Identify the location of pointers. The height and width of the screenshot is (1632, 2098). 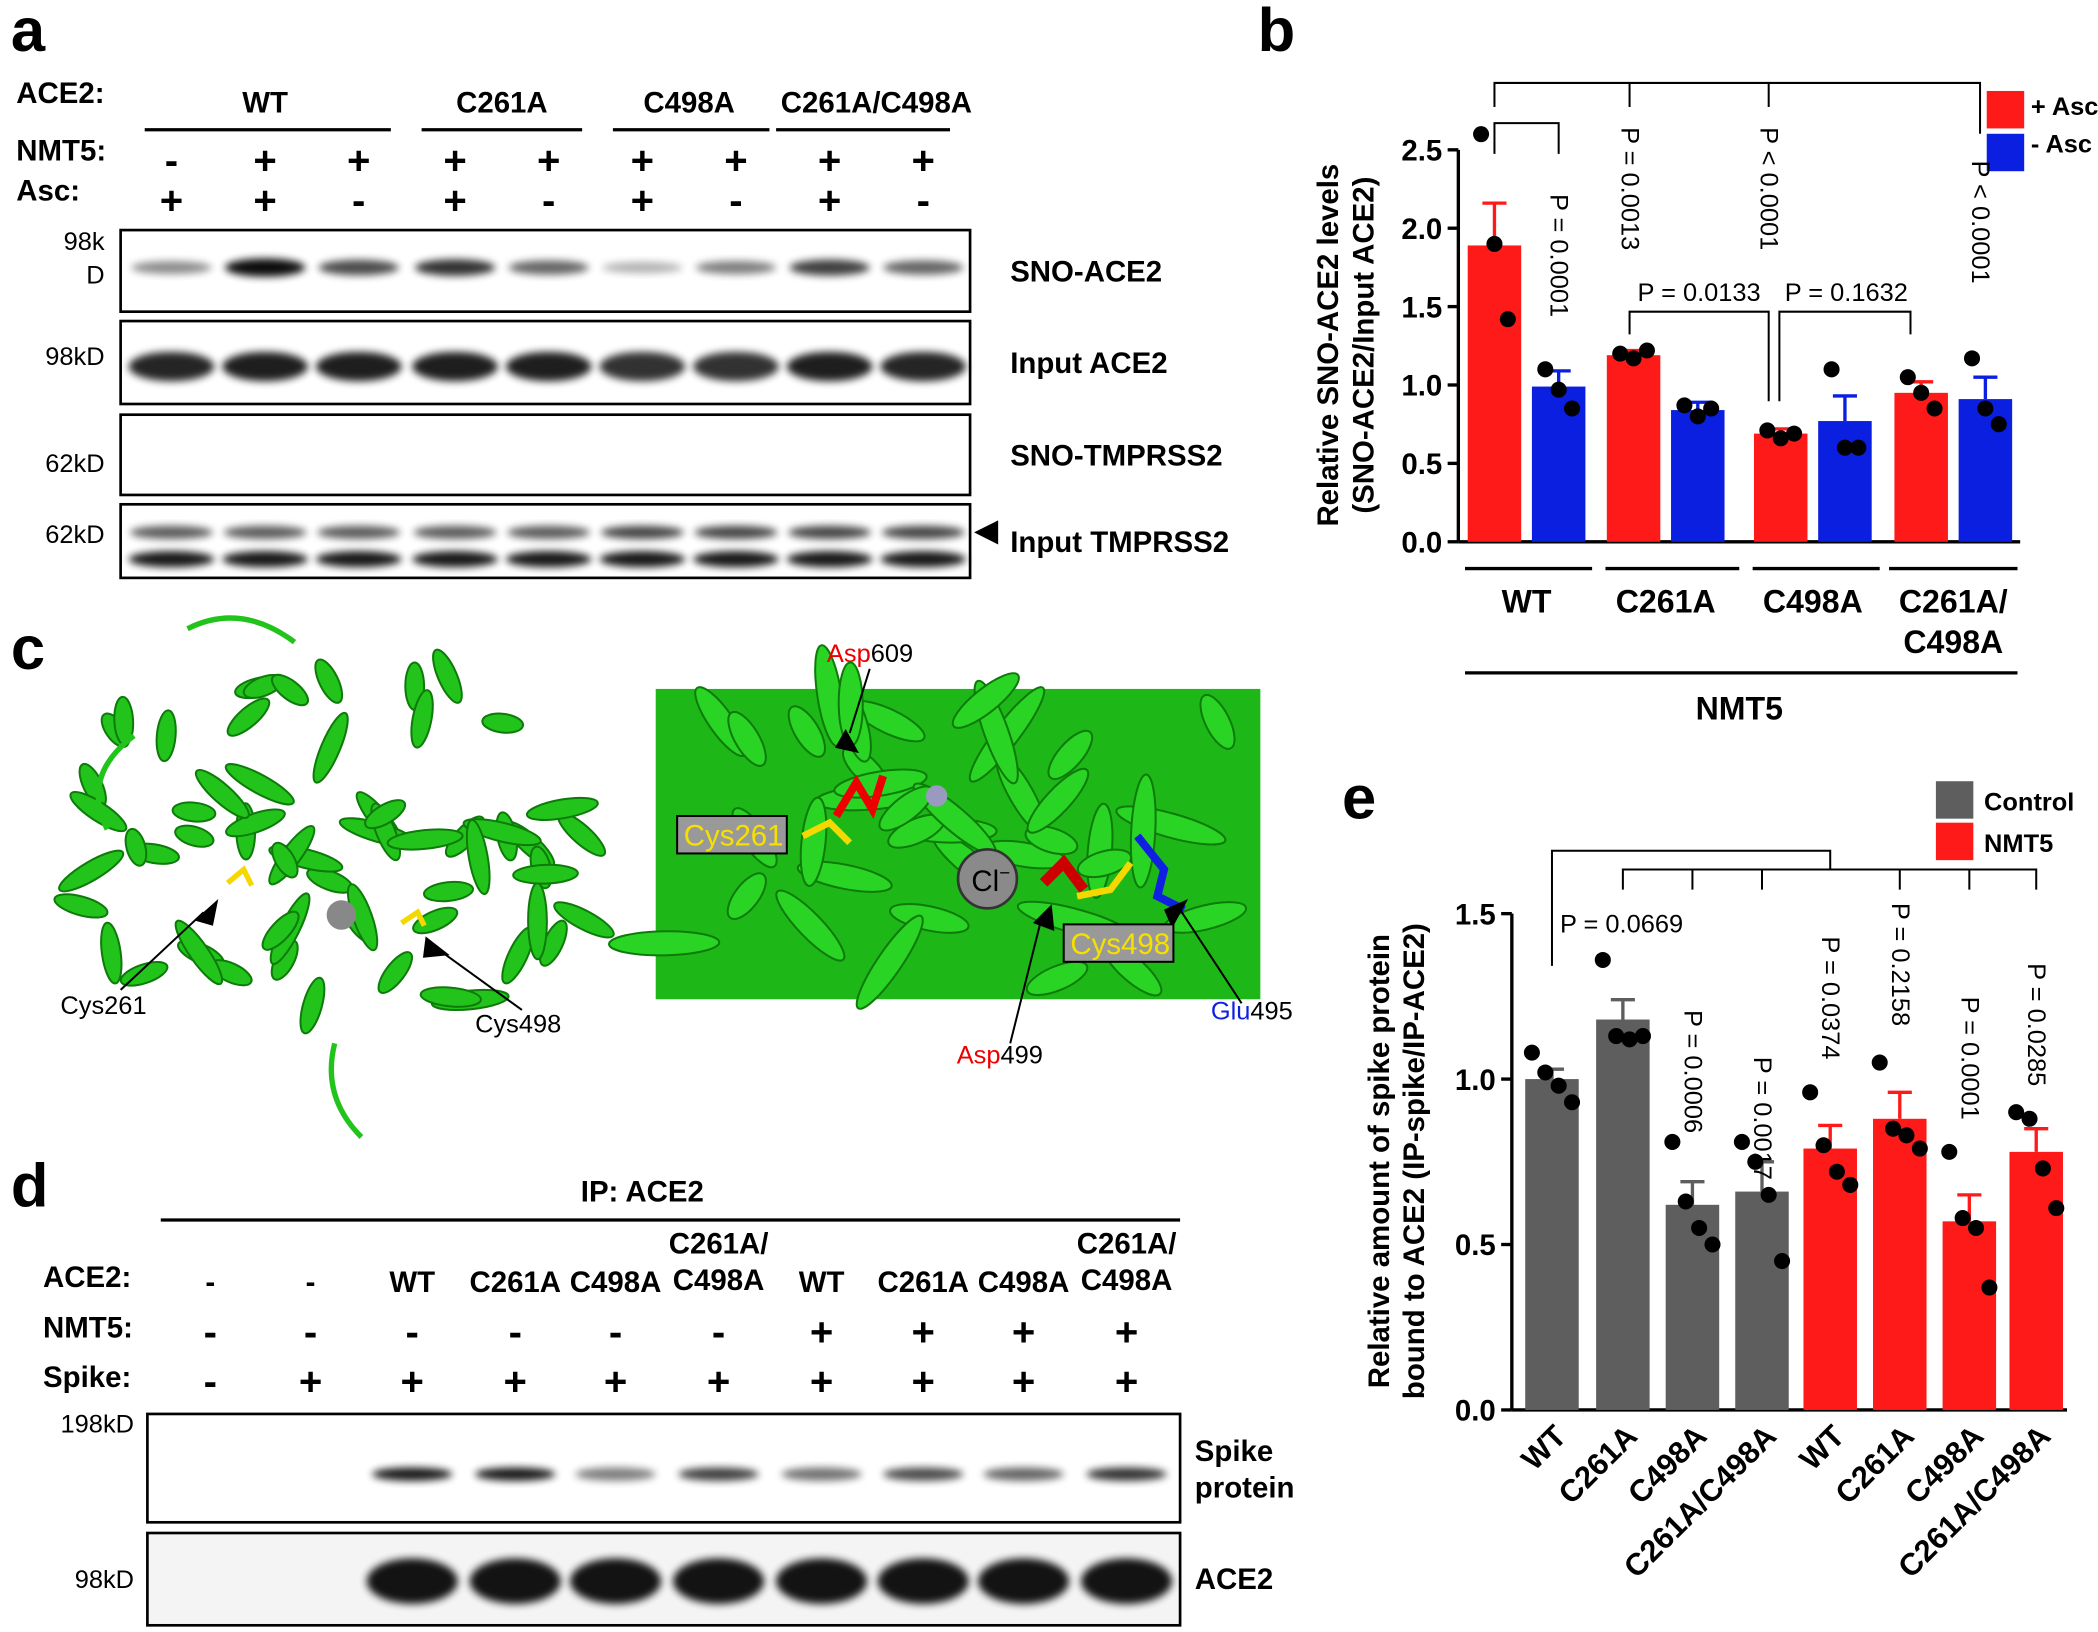
(681, 856).